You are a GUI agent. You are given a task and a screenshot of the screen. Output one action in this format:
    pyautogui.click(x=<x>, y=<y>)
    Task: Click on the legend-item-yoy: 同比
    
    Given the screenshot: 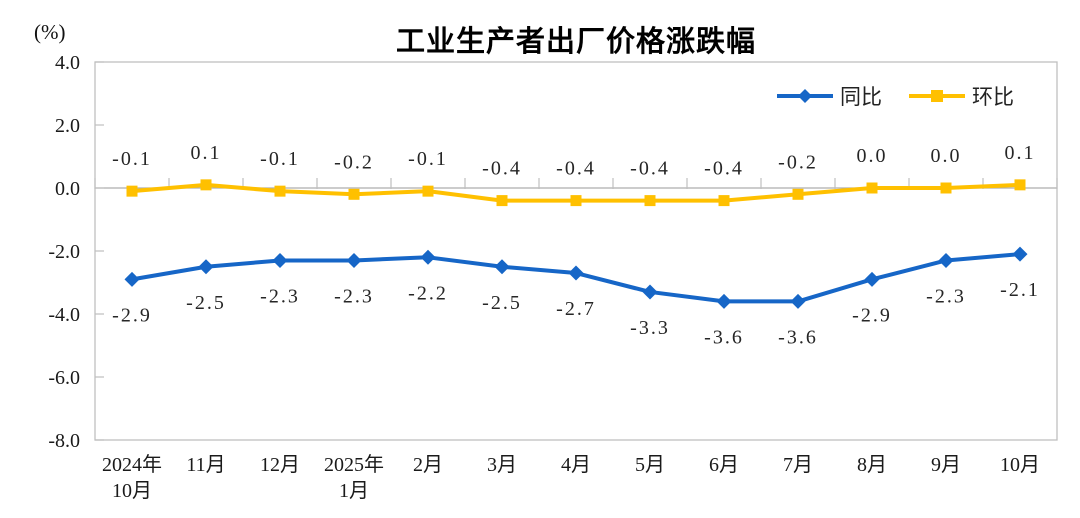 What is the action you would take?
    pyautogui.click(x=829, y=96)
    